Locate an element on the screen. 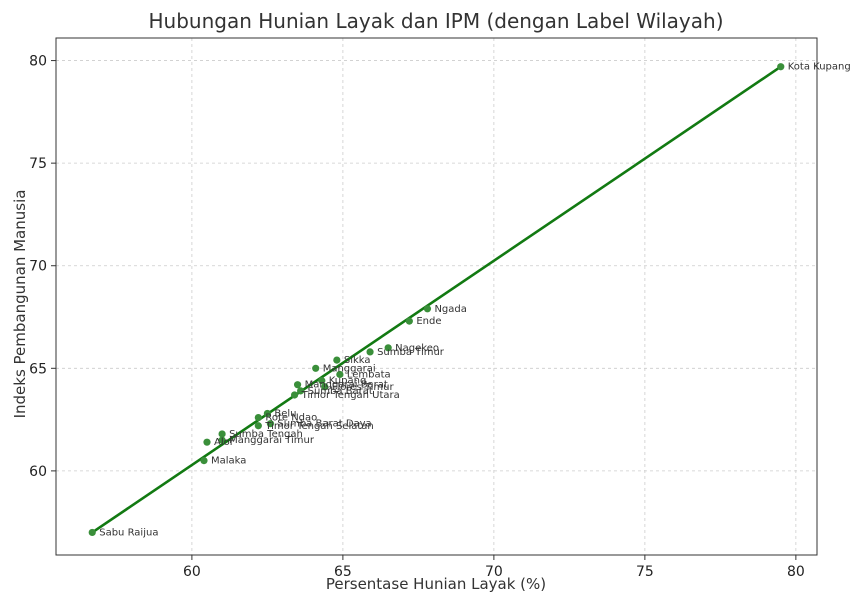  point-label: Lembata is located at coordinates (369, 374).